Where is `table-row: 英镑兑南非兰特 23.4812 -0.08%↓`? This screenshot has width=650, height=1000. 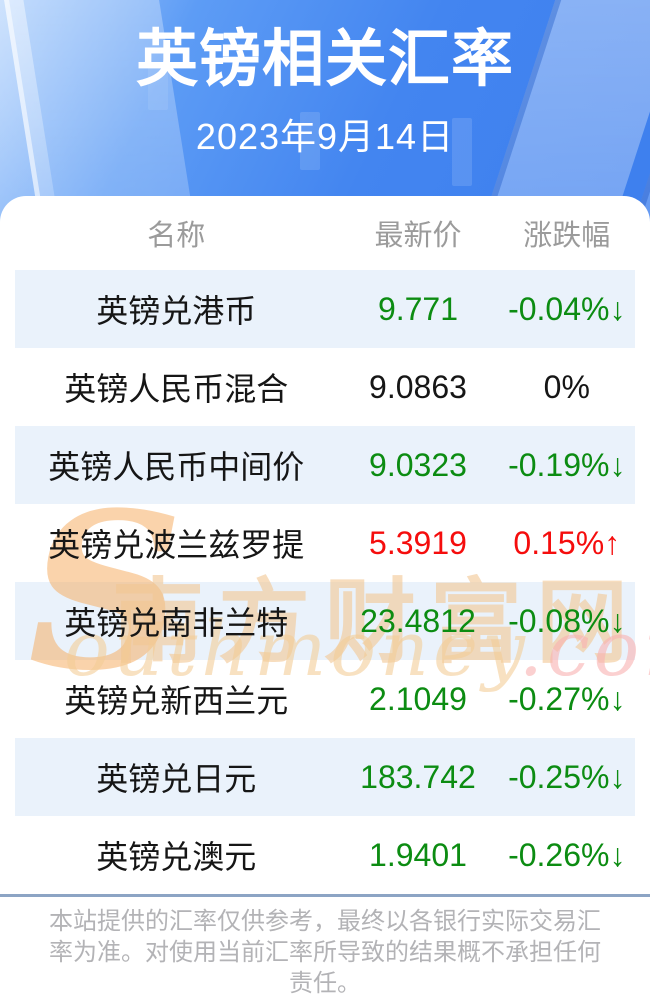 table-row: 英镑兑南非兰特 23.4812 -0.08%↓ is located at coordinates (325, 621).